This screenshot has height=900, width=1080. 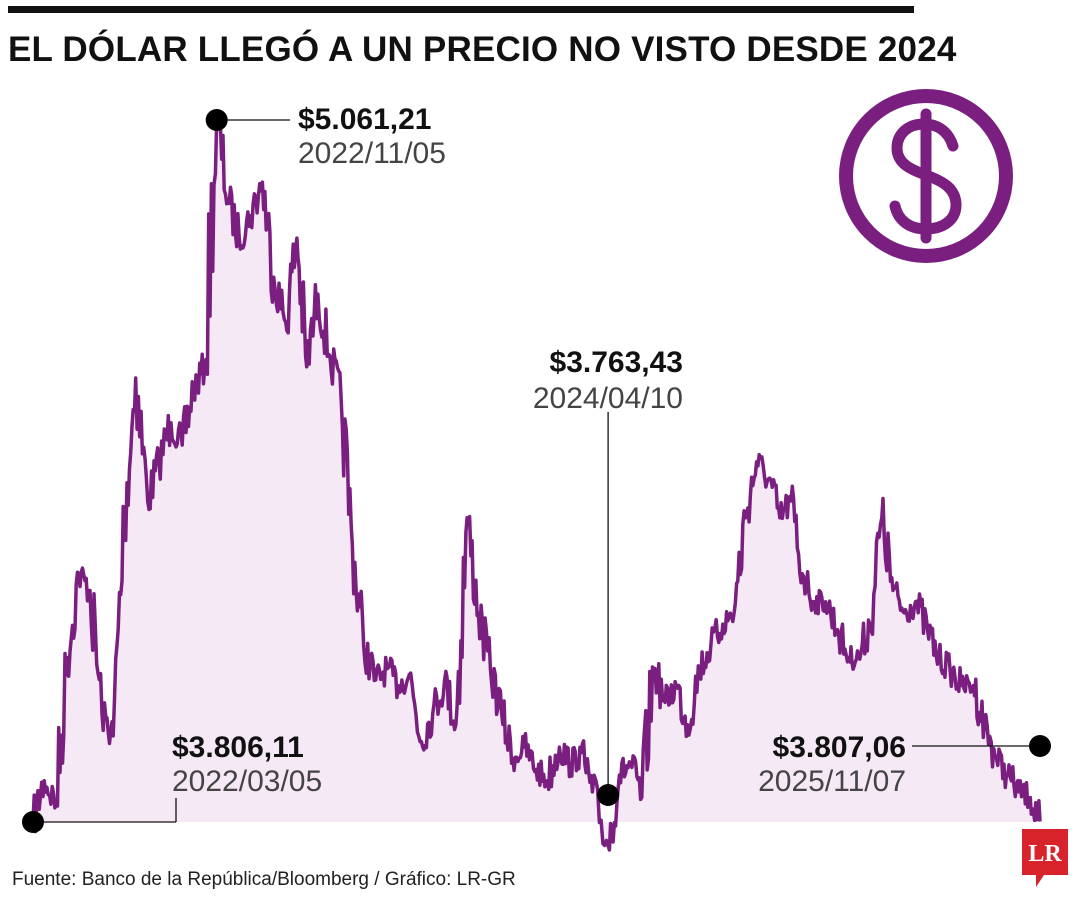 What do you see at coordinates (1040, 746) in the screenshot?
I see `marker-end` at bounding box center [1040, 746].